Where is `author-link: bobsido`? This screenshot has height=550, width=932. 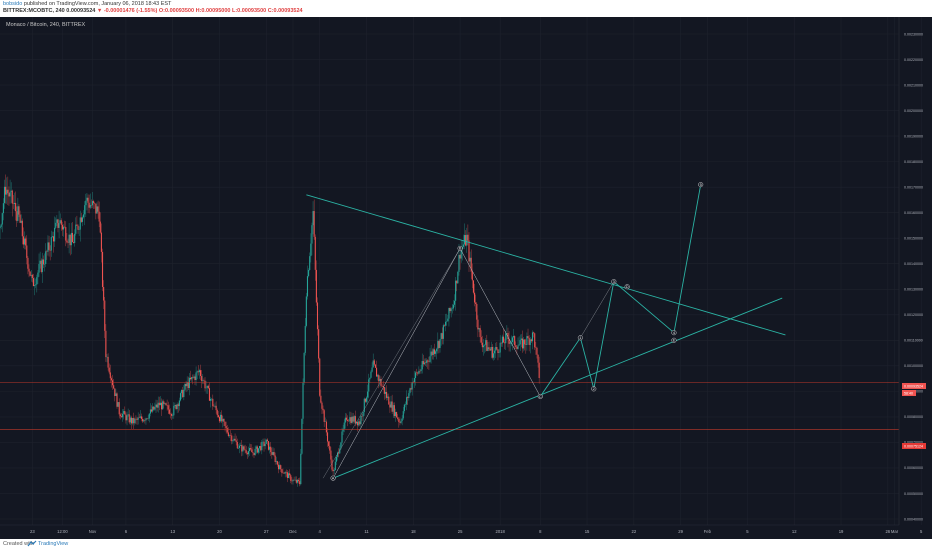
author-link: bobsido is located at coordinates (13, 4).